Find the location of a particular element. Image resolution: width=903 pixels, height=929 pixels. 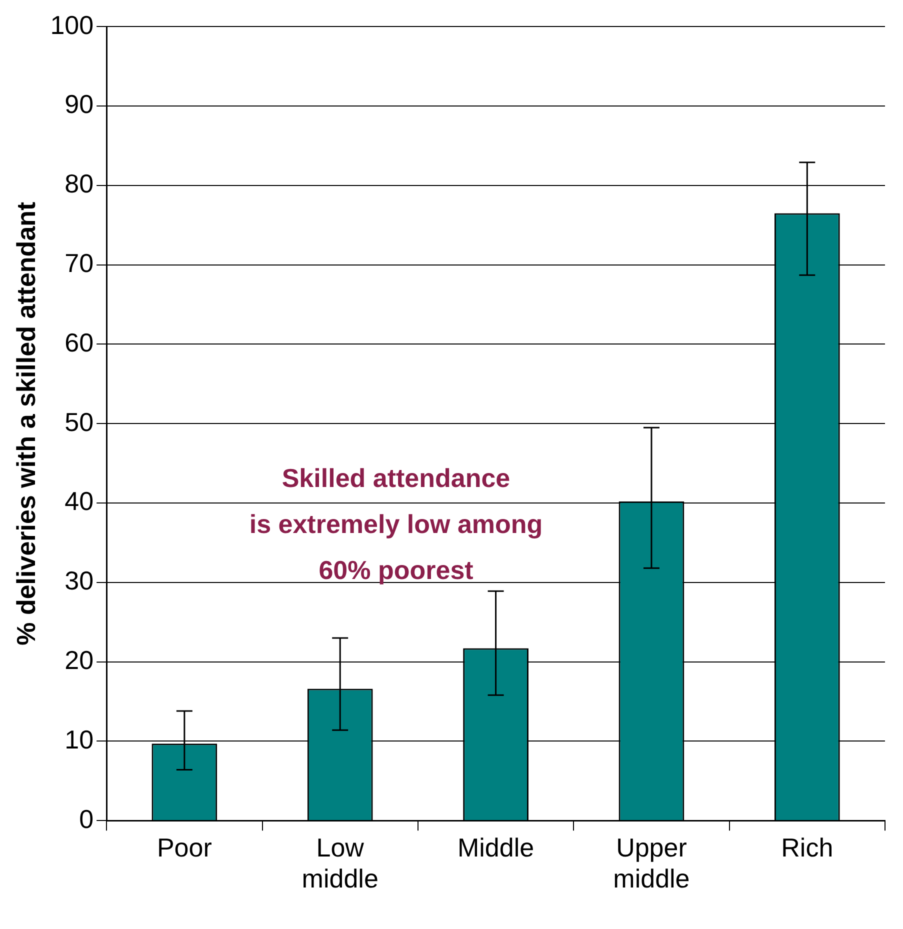

x-tick-label: Upper middle is located at coordinates (651, 863).